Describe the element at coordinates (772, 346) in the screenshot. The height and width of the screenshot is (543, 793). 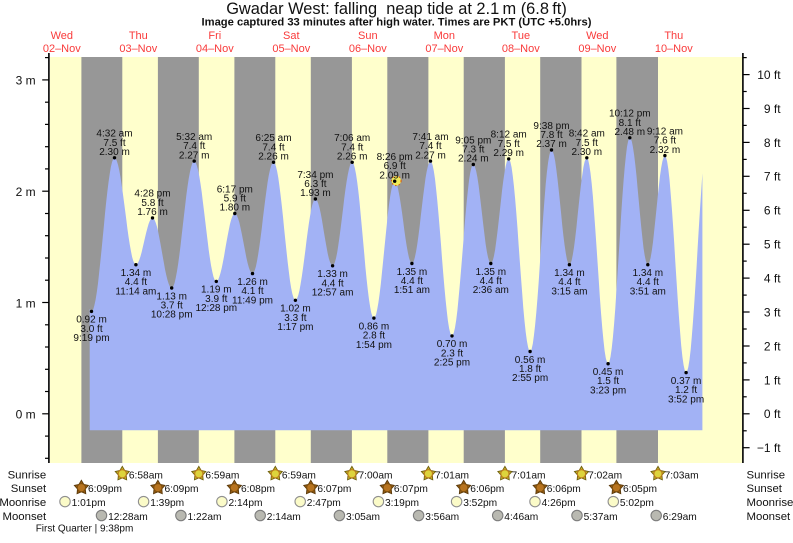
I see `svg-text: 2 ft` at that location.